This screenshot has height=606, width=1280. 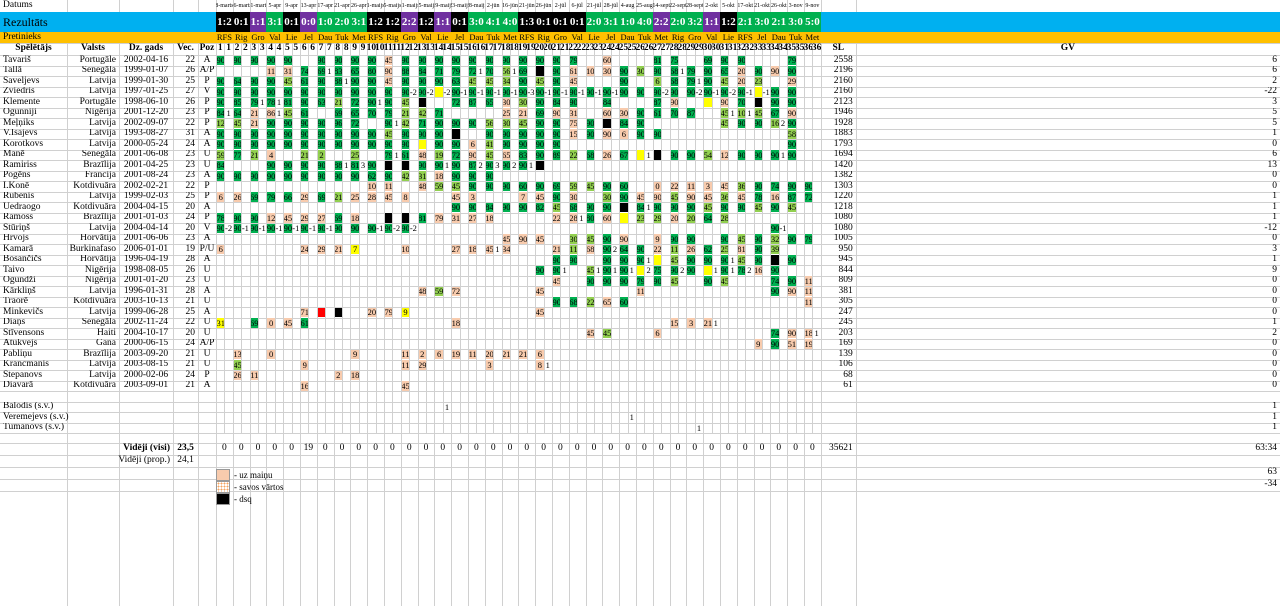 What do you see at coordinates (19, 123) in the screenshot?
I see `player-name: Meļņiks` at bounding box center [19, 123].